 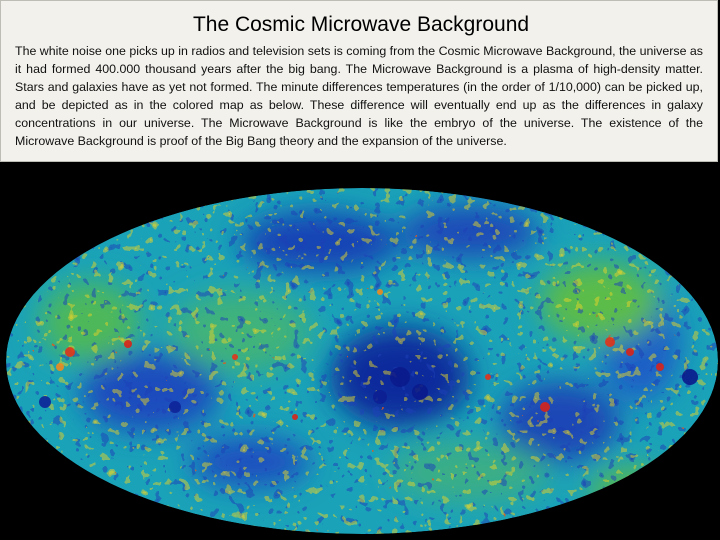 I want to click on cmb-cold-spots, so click(x=368, y=390).